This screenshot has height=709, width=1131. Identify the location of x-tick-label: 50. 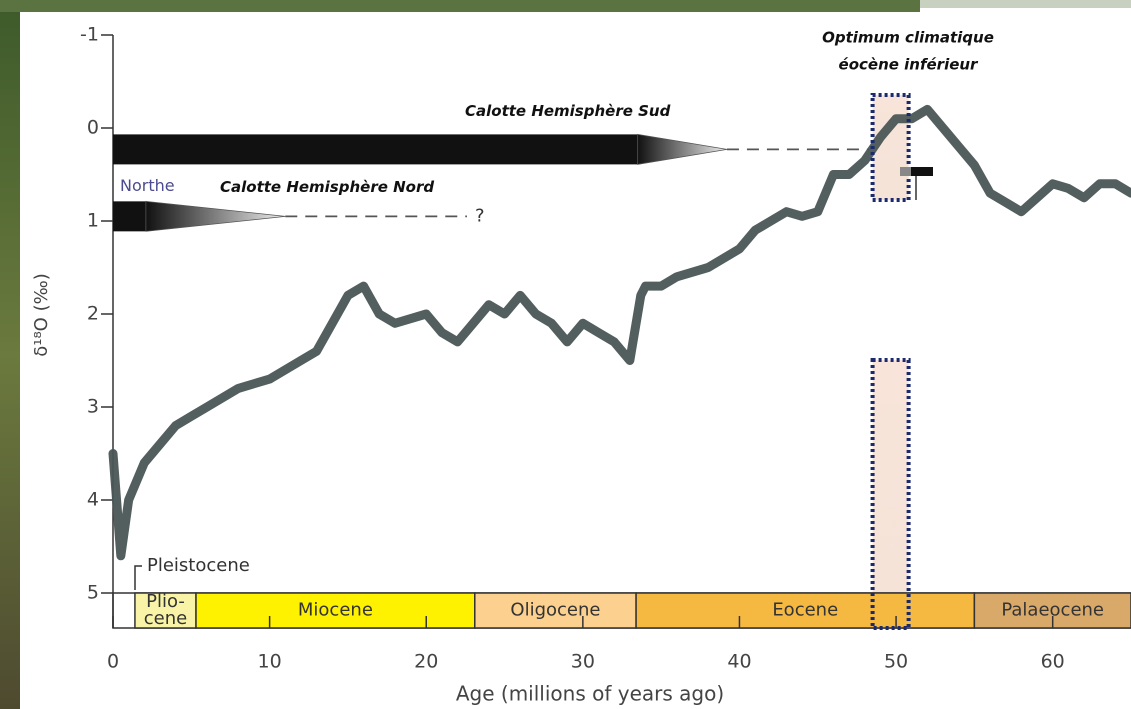
(896, 662).